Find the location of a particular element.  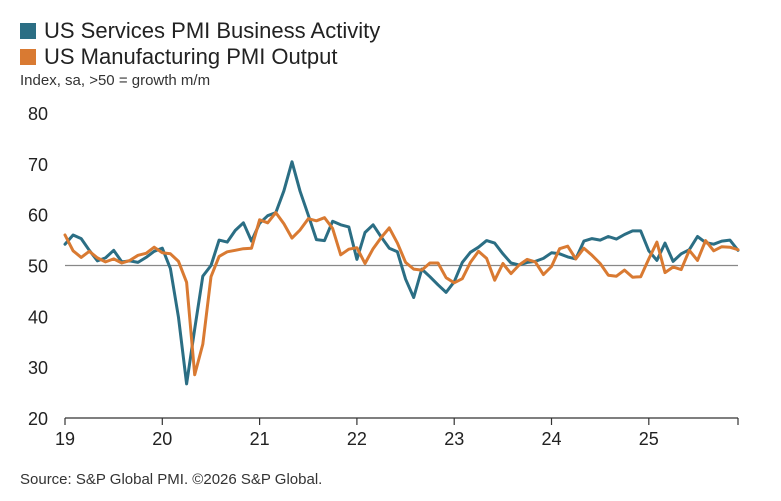

legend-label-services: US Services PMI Business Activity is located at coordinates (212, 30).